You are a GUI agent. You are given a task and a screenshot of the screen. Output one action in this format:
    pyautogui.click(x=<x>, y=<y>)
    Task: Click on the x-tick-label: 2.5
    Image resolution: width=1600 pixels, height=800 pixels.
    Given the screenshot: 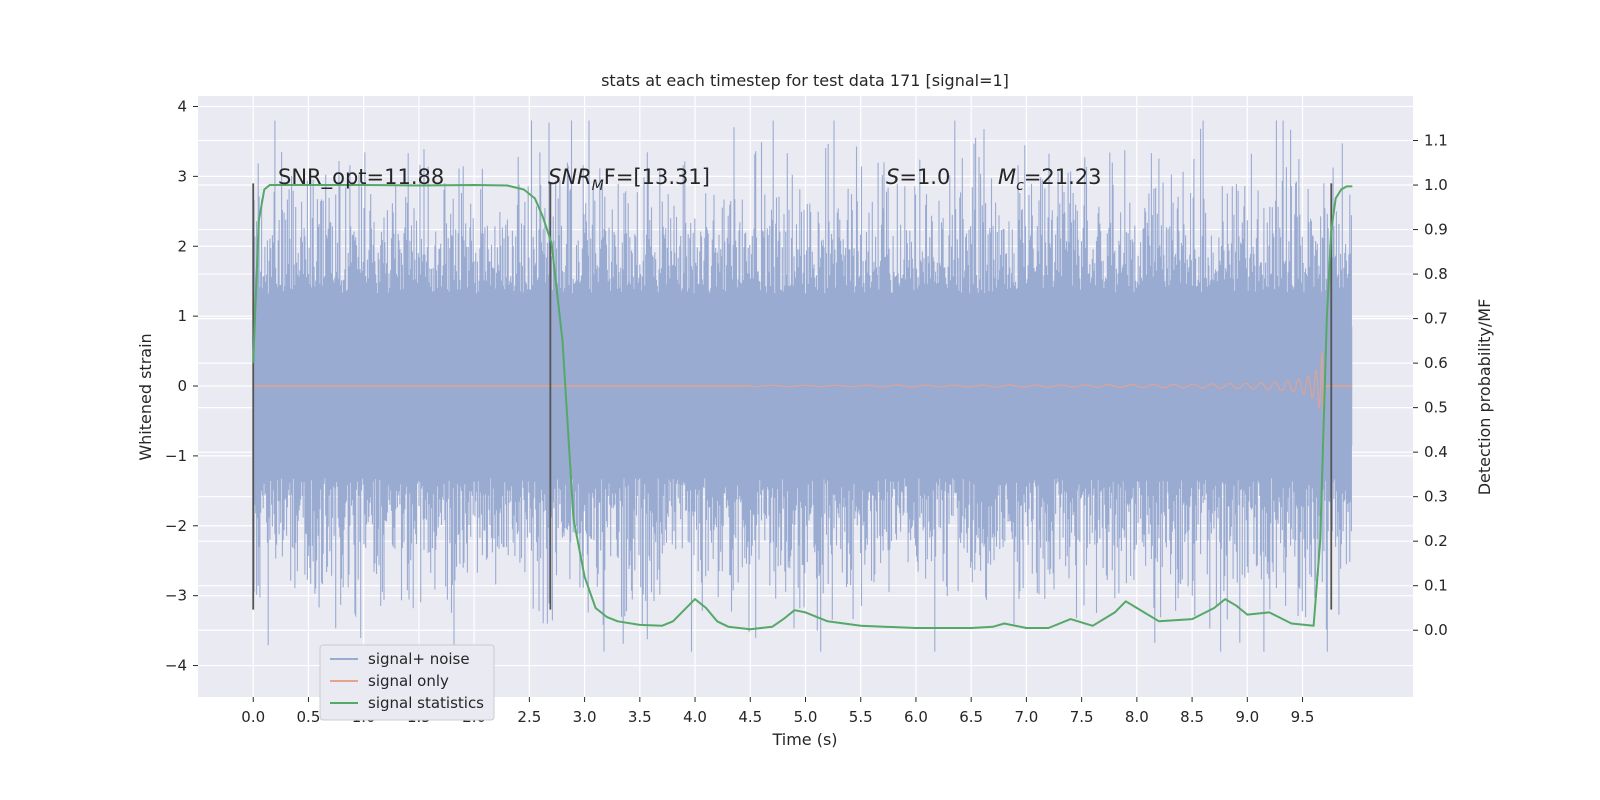 What is the action you would take?
    pyautogui.click(x=529, y=717)
    